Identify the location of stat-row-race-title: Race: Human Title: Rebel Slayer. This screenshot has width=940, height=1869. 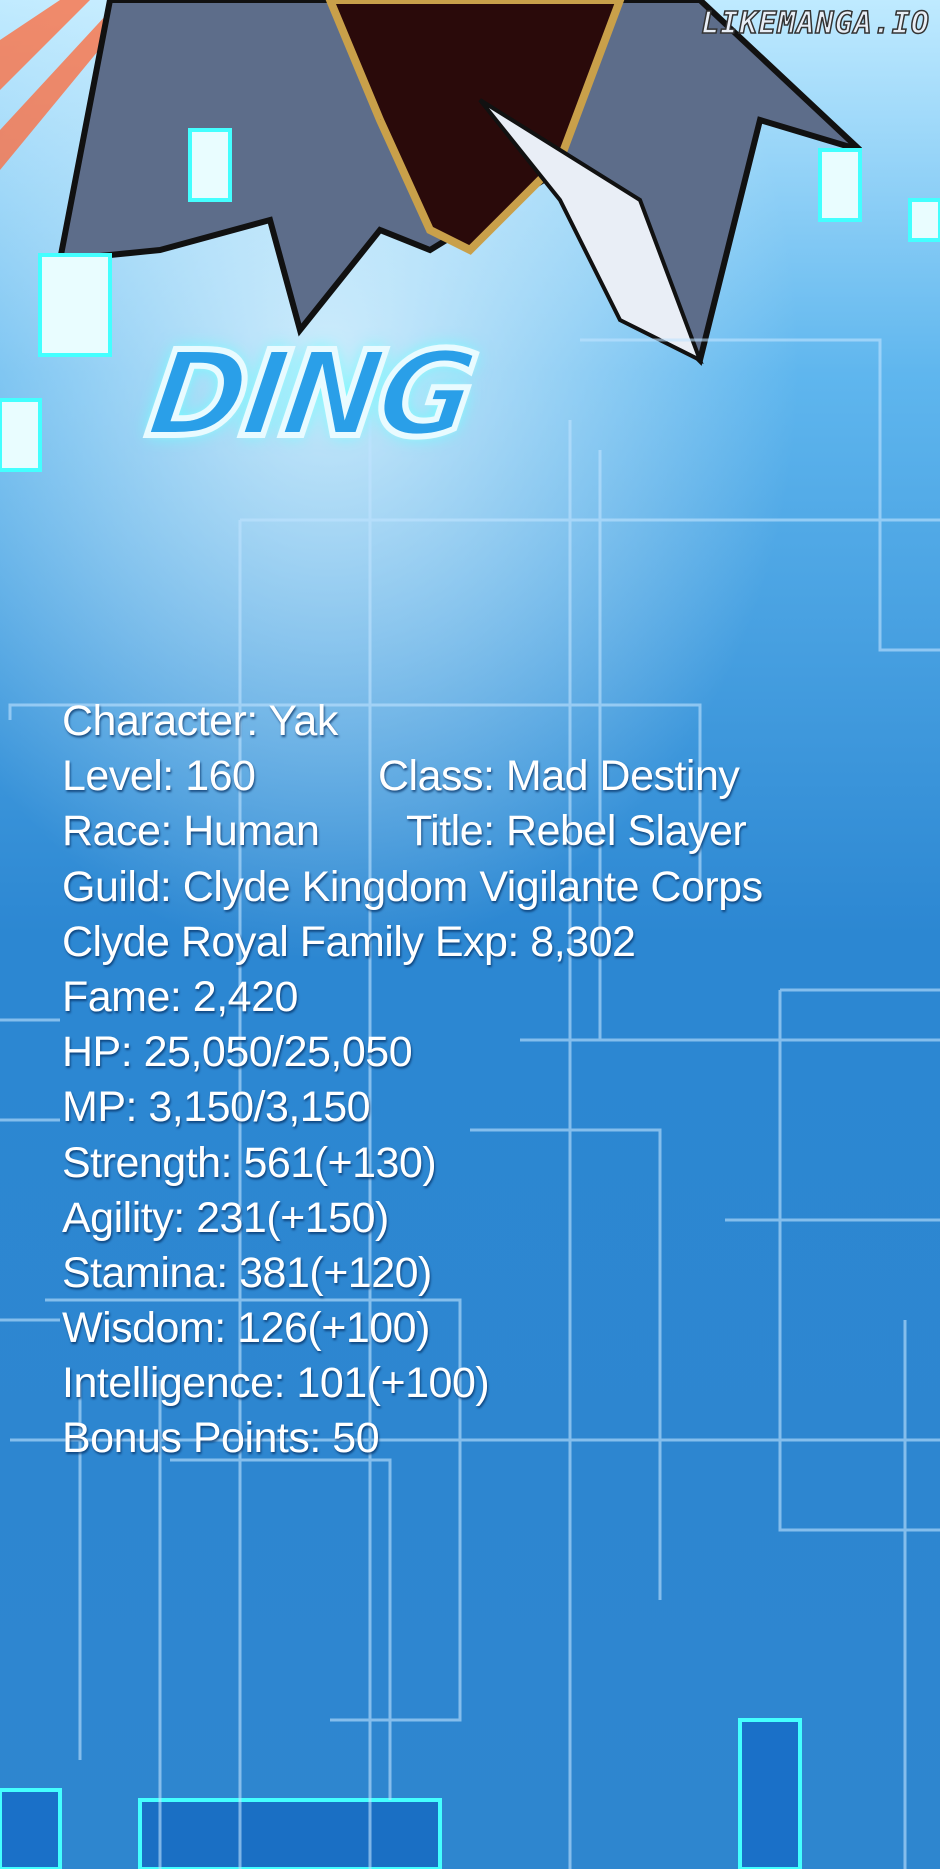
(412, 831).